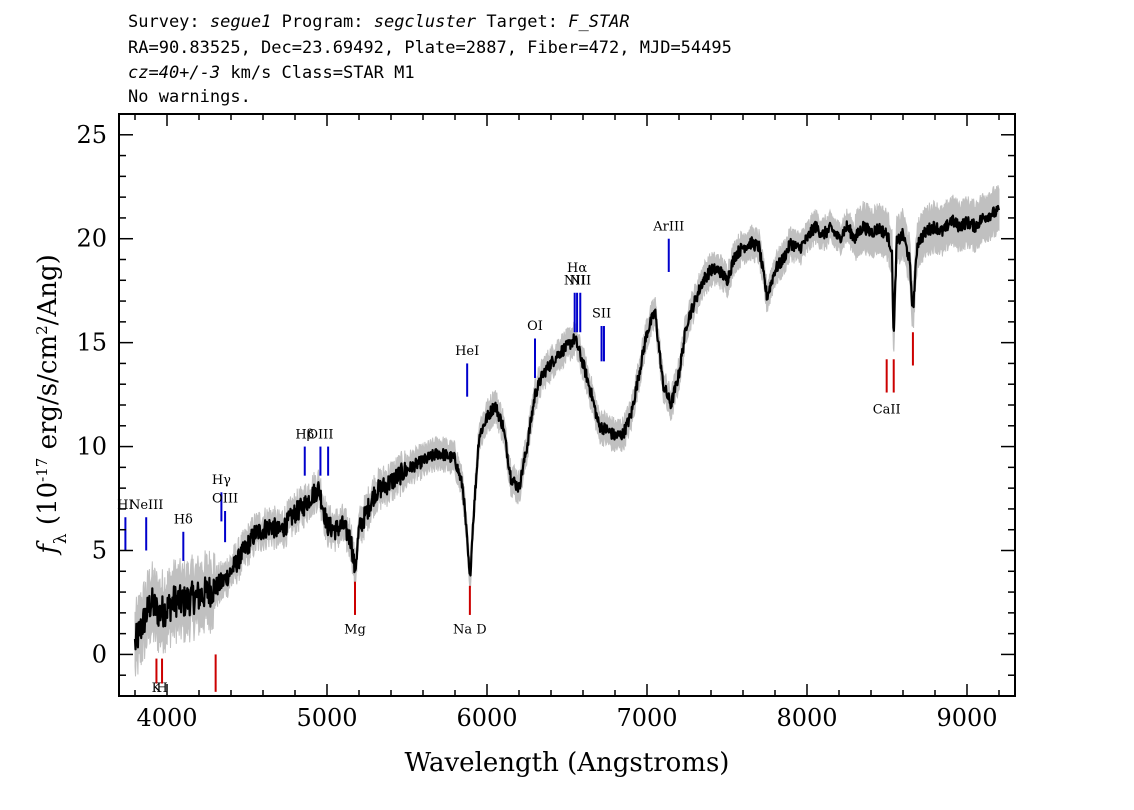  Describe the element at coordinates (806, 718) in the screenshot. I see `x-tick-label: 8000` at that location.